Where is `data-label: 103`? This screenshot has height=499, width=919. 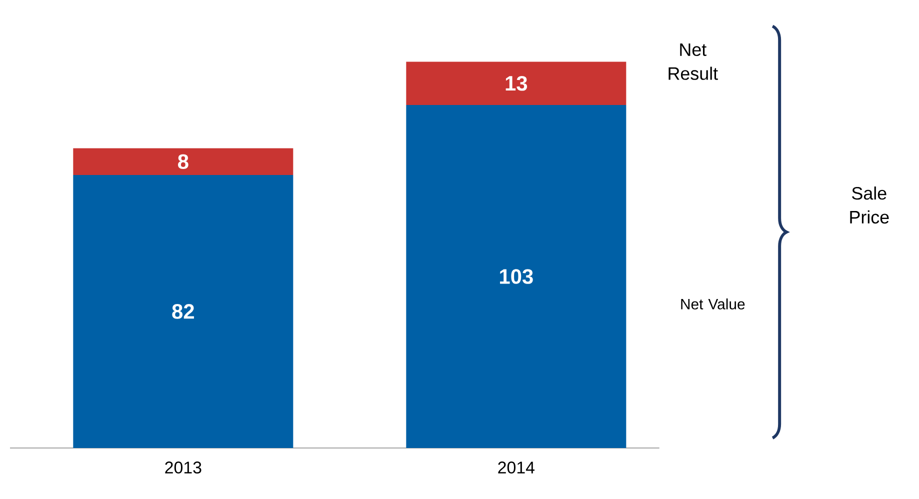
data-label: 103 is located at coordinates (516, 276).